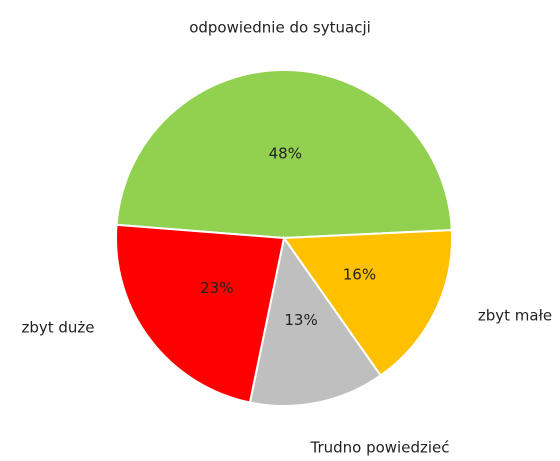 The image size is (560, 461). I want to click on value-label: 16%, so click(359, 274).